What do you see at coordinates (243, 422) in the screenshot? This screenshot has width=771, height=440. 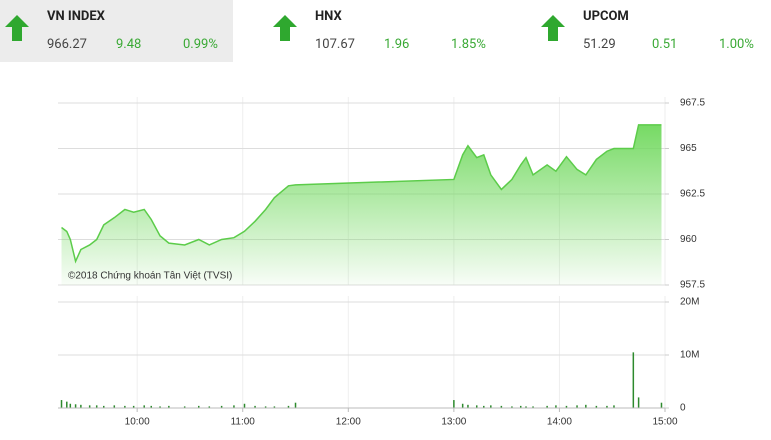 I see `x-tick-label: 11:00` at bounding box center [243, 422].